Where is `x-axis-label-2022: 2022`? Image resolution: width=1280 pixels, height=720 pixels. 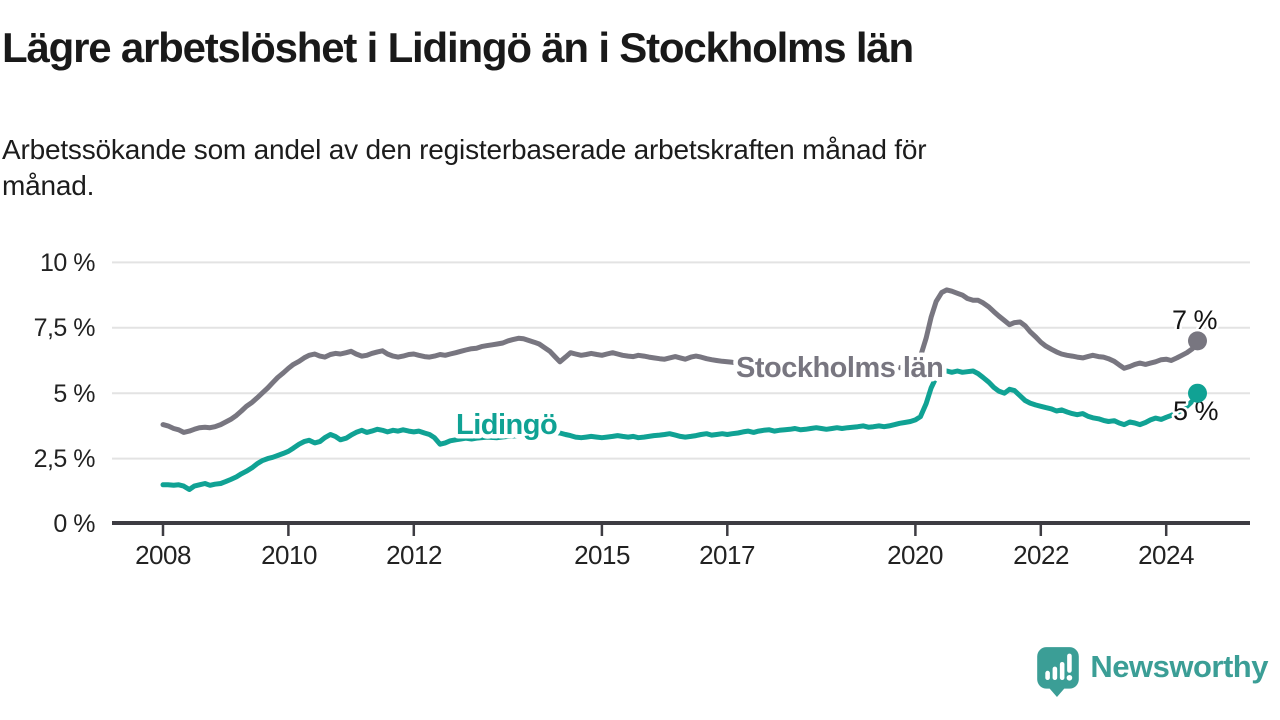 x-axis-label-2022: 2022 is located at coordinates (1041, 555).